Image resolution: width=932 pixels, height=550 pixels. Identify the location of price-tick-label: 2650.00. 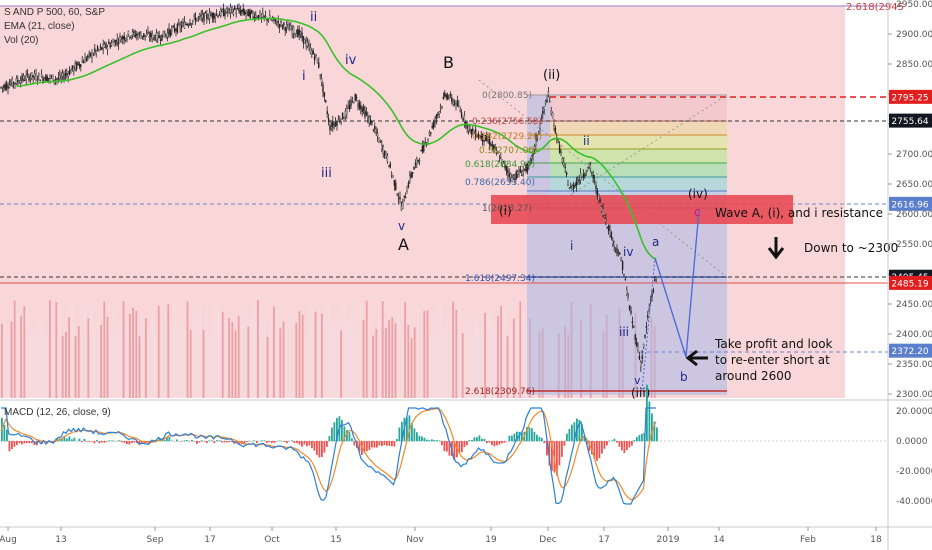
(914, 185).